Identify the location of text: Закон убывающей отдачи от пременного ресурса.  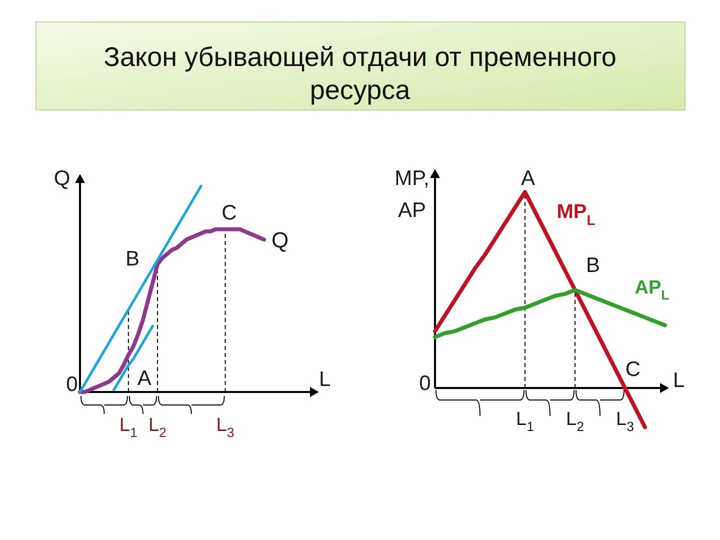
(360, 73).